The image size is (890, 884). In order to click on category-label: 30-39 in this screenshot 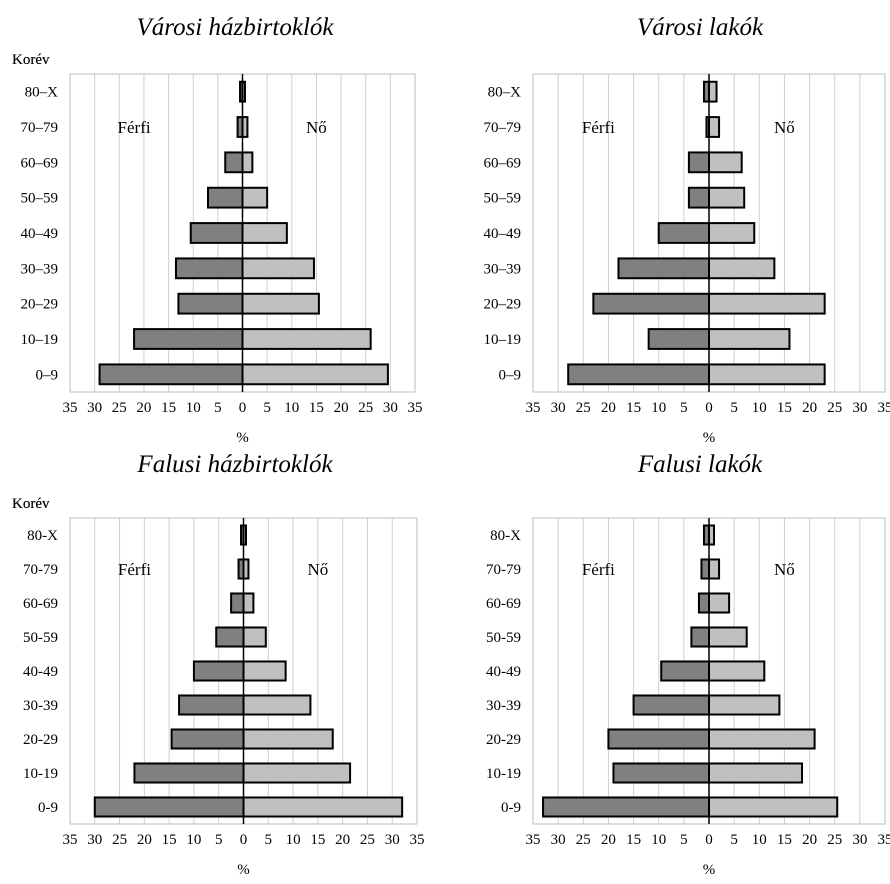, I will do `click(40, 706)`.